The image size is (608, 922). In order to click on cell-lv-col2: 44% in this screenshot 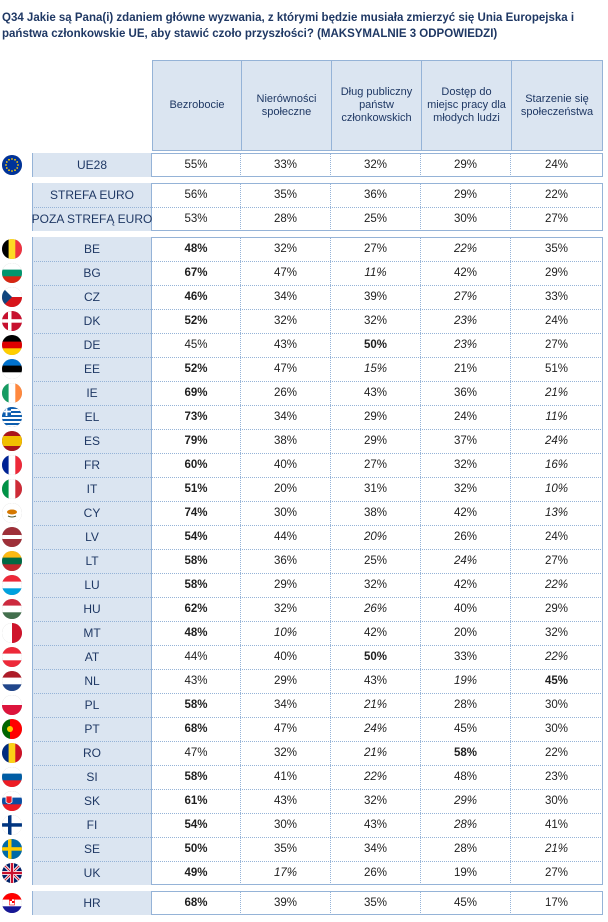, I will do `click(286, 537)`.